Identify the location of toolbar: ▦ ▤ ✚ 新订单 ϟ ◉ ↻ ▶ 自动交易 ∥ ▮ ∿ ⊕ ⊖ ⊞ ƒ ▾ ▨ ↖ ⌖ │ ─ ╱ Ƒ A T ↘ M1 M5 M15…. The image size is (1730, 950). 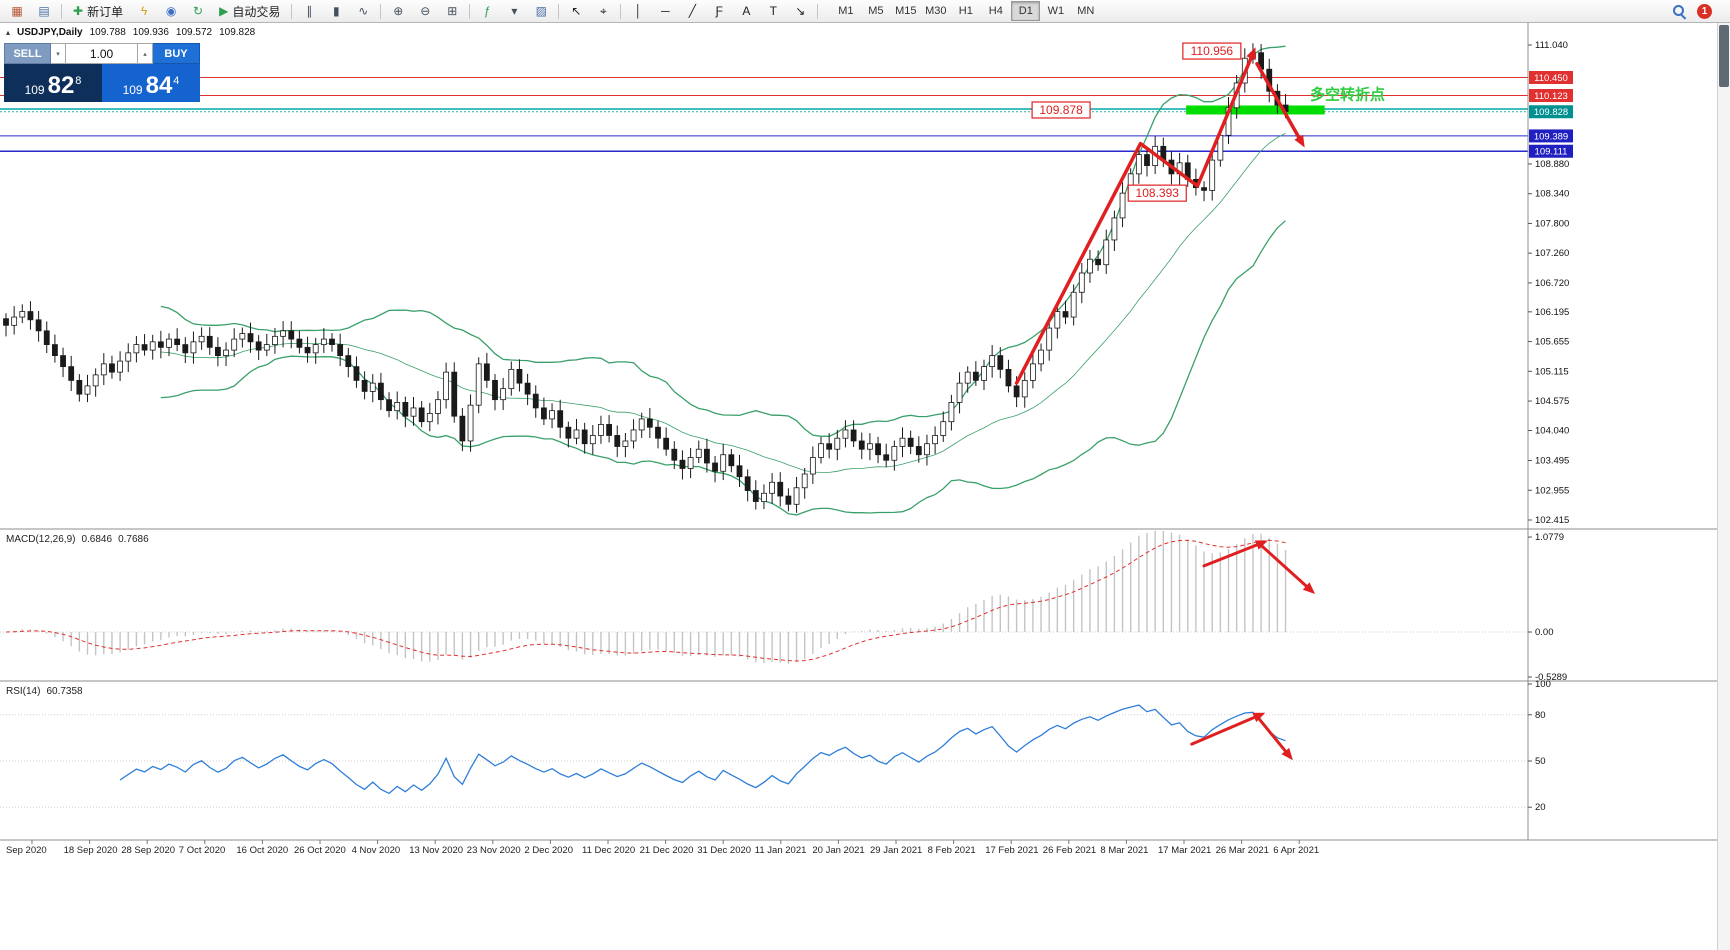
(865, 11).